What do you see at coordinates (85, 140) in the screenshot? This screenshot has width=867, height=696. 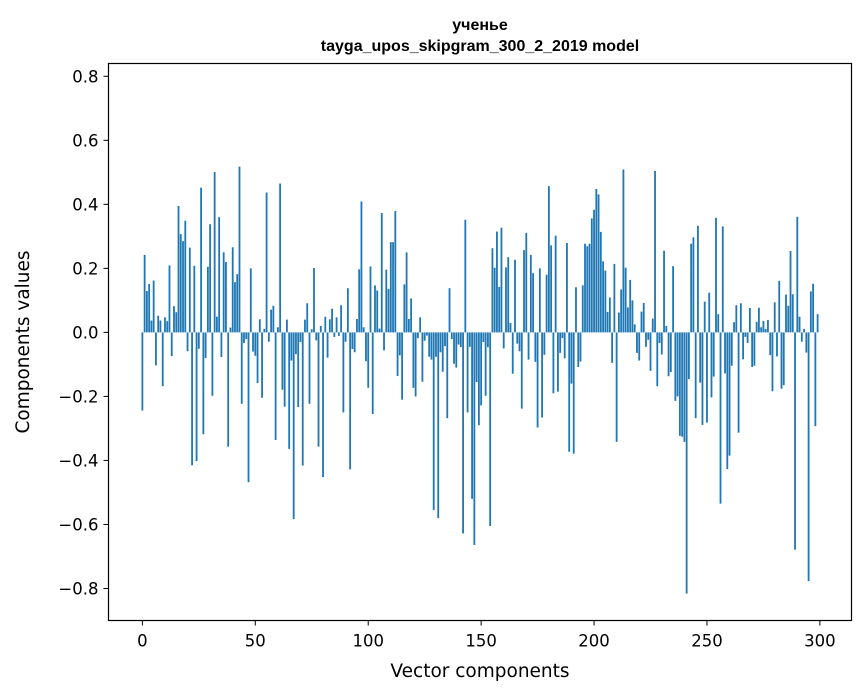 I see `y-tick-label: 0.6` at bounding box center [85, 140].